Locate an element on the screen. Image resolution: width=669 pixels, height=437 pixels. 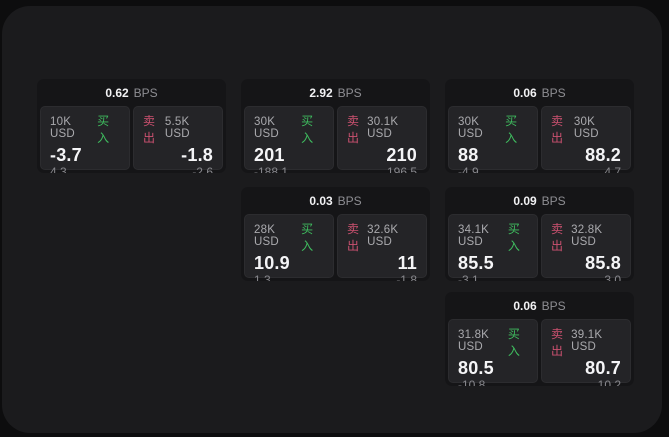
sell-pane-top: 卖出 30K USD is located at coordinates (586, 129).